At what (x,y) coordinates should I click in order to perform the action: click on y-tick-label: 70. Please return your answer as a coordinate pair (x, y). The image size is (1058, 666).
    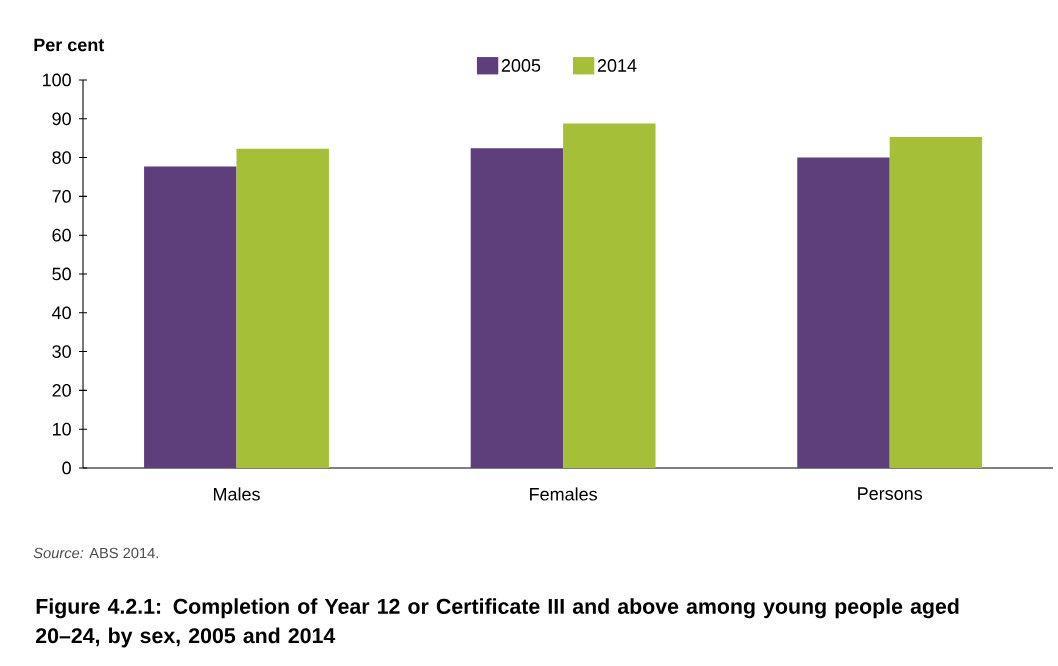
    Looking at the image, I should click on (61, 196).